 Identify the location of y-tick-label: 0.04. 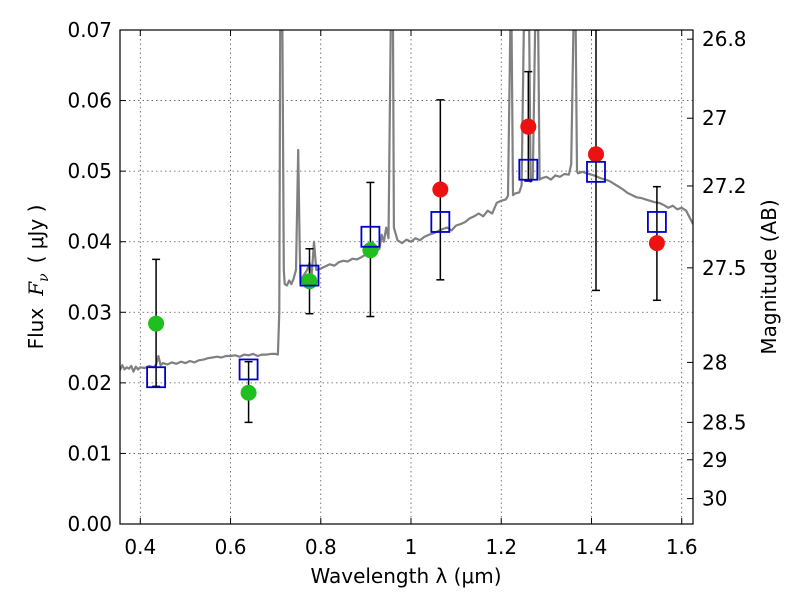
(89, 242).